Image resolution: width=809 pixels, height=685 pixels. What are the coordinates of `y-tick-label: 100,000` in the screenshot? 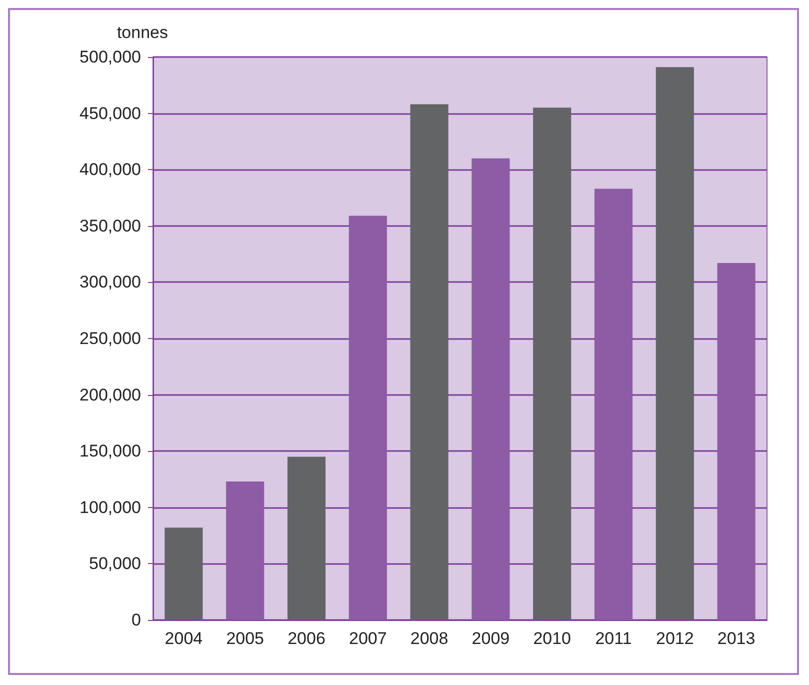 It's located at (110, 507).